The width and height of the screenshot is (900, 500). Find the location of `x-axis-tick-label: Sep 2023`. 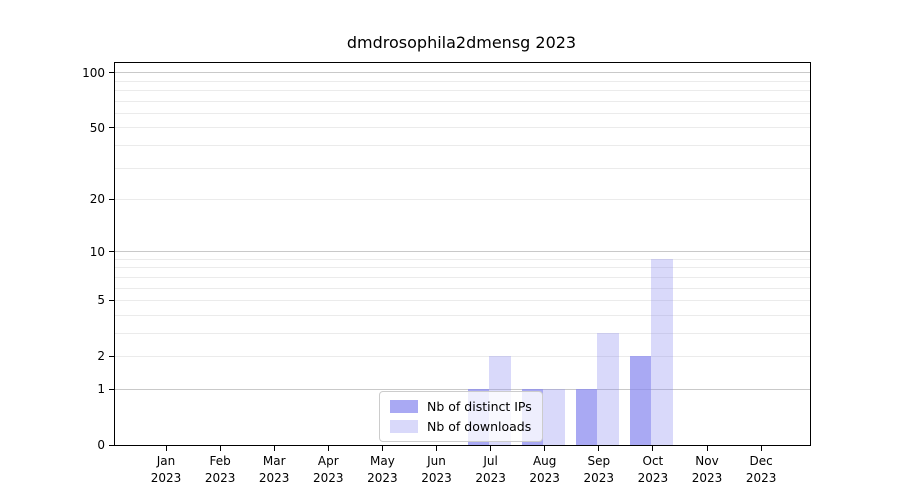

x-axis-tick-label: Sep 2023 is located at coordinates (599, 469).